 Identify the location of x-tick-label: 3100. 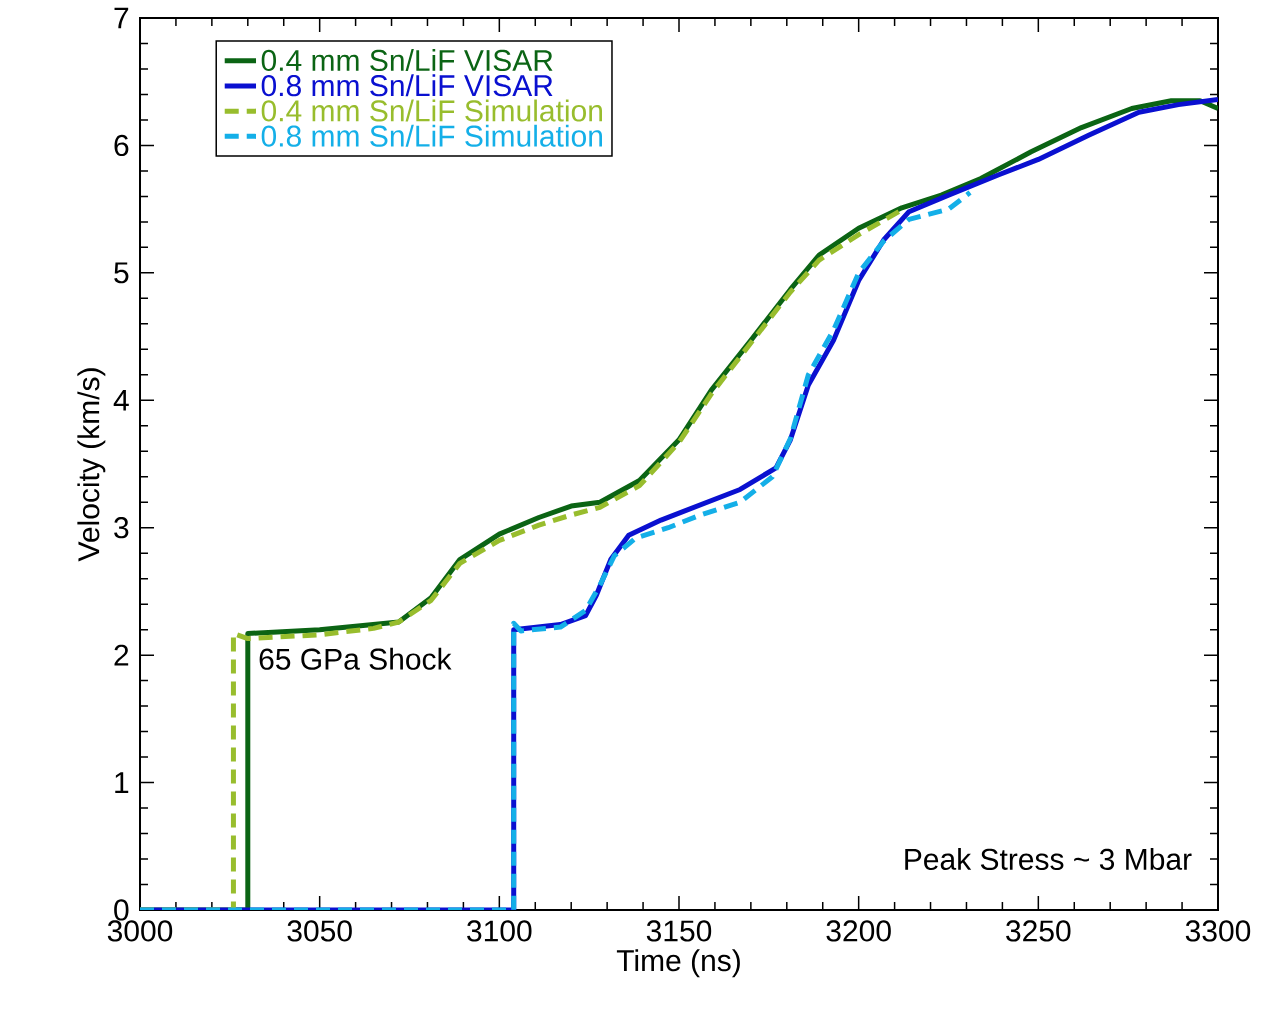
(499, 931).